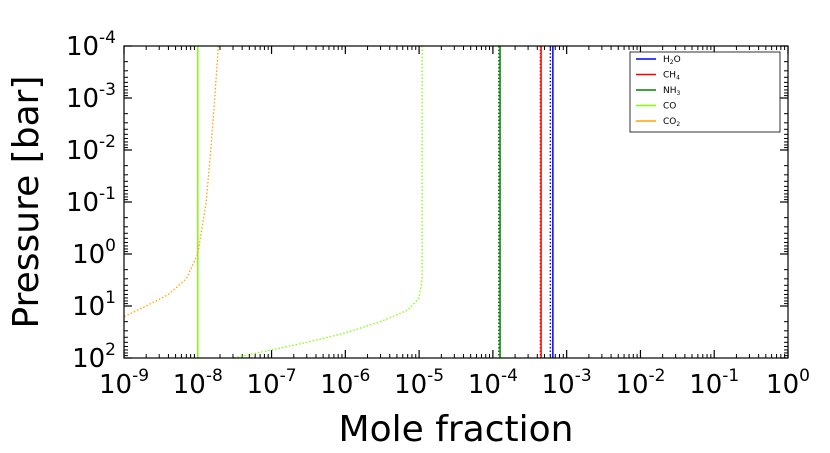  What do you see at coordinates (91, 149) in the screenshot?
I see `y-tick-label: 10⁻²` at bounding box center [91, 149].